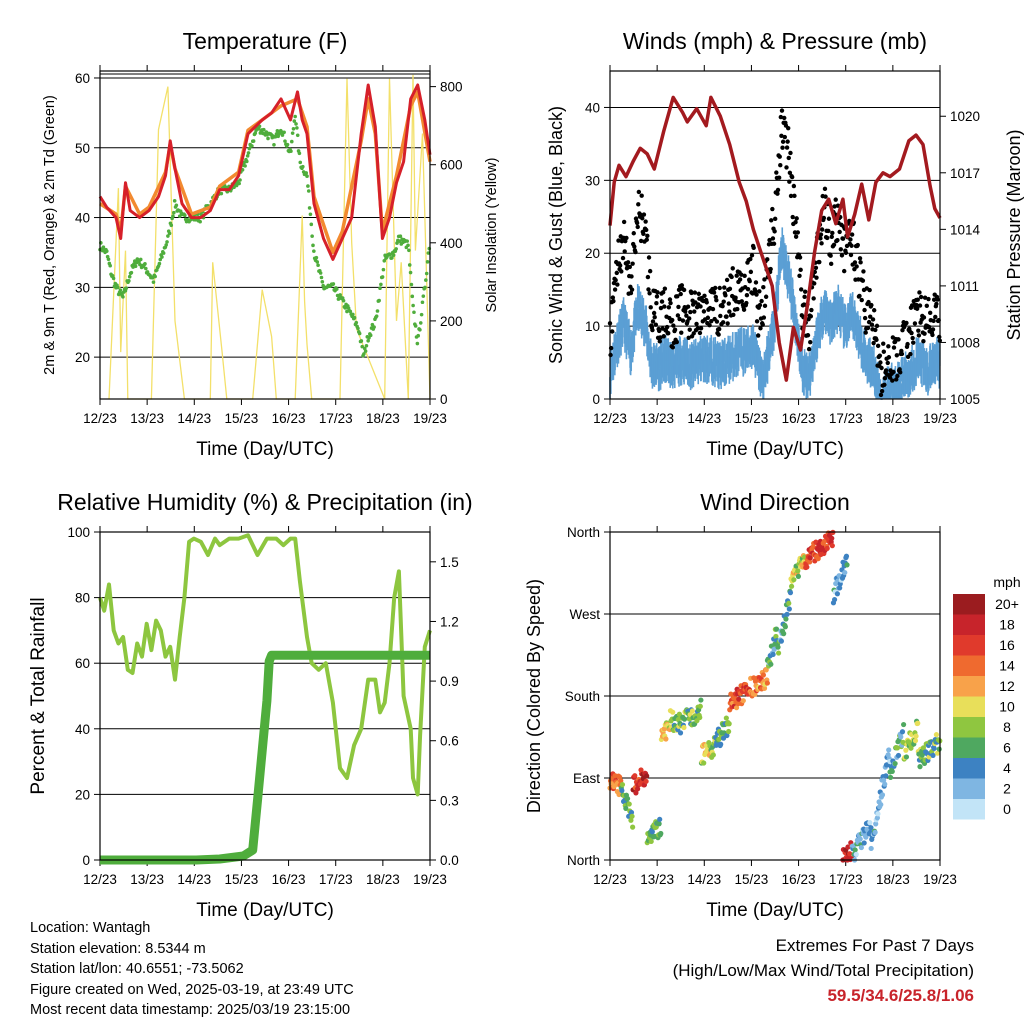  I want to click on direction-border, so click(775, 696).